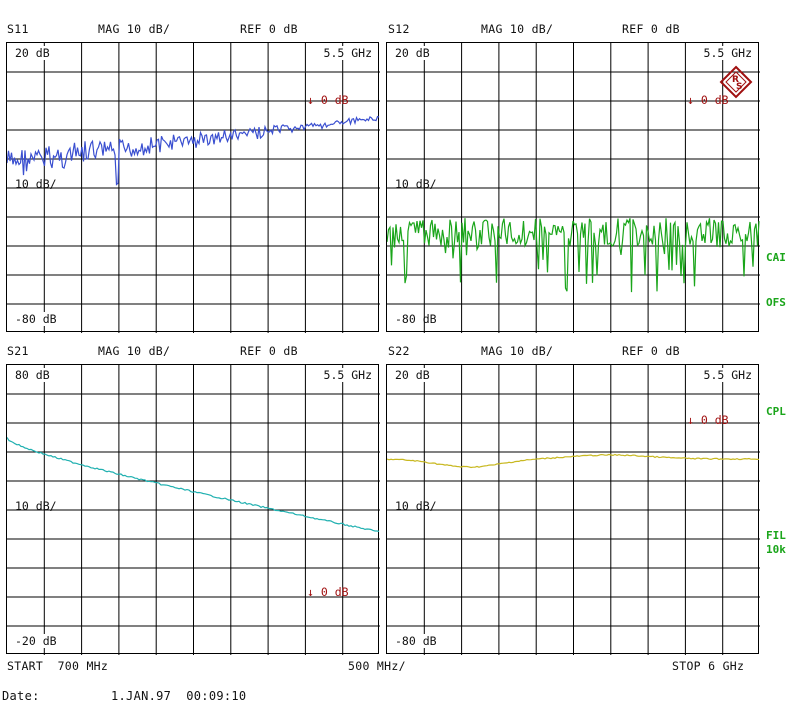 The height and width of the screenshot is (705, 800). What do you see at coordinates (412, 375) in the screenshot?
I see `s22-top-label: 20 dB` at bounding box center [412, 375].